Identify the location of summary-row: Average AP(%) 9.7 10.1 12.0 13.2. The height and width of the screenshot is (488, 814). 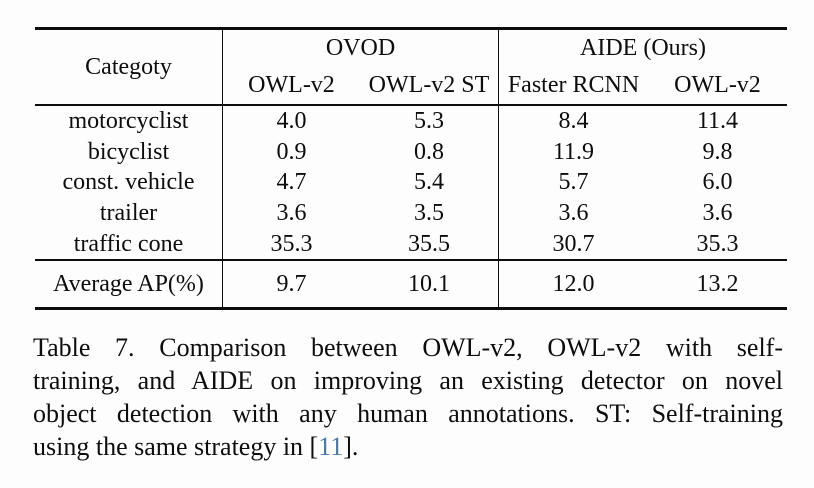
(411, 282).